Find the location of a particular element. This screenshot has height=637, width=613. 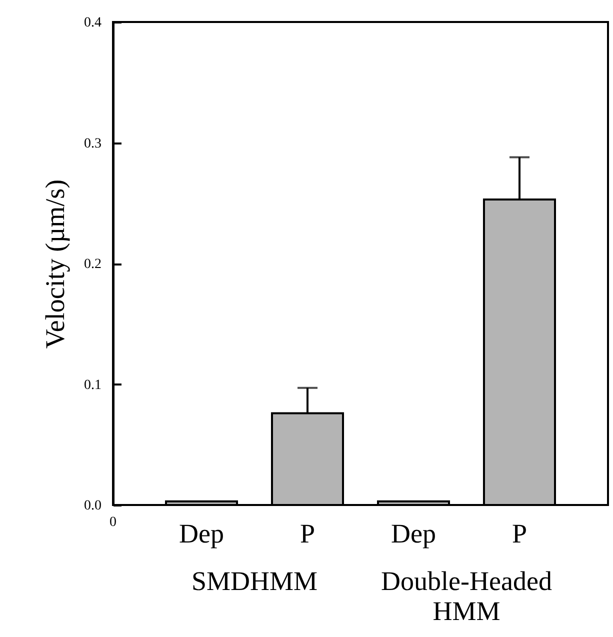

text: 0 is located at coordinates (113, 522).